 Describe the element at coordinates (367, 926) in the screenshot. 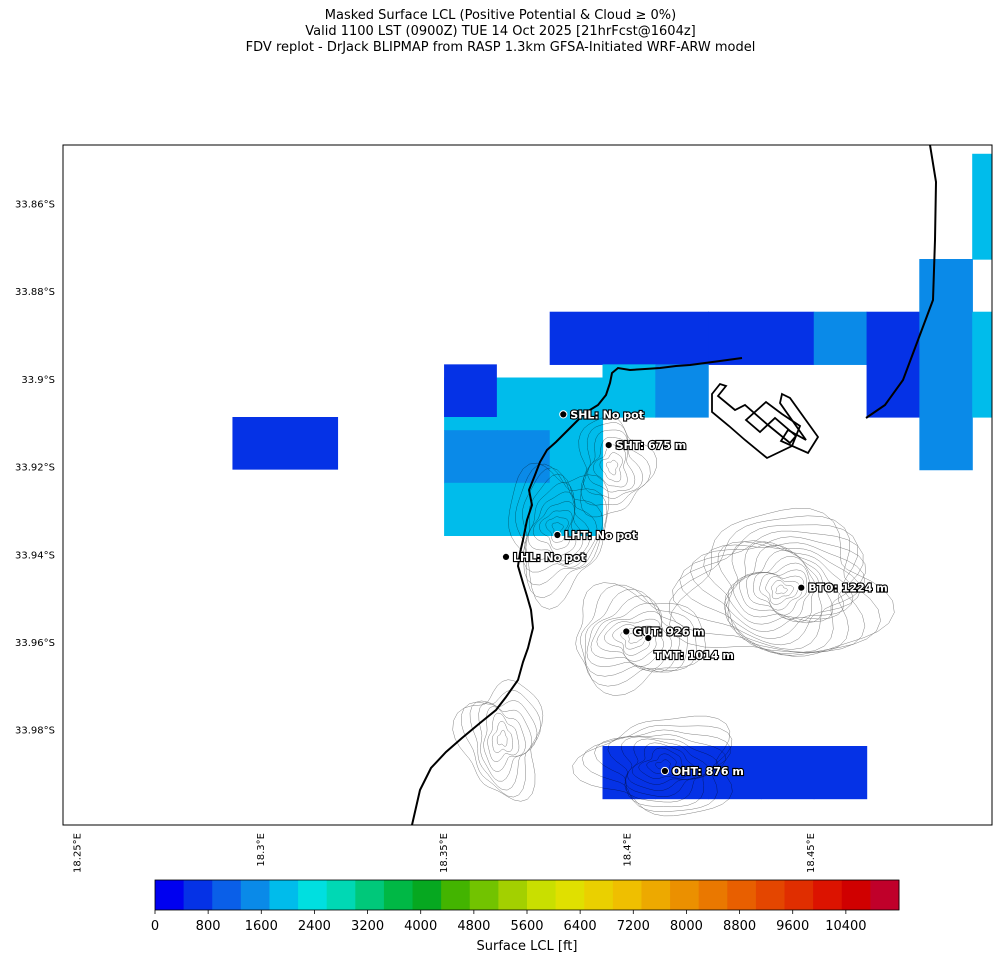

I see `colorbar-tick-label: 3200` at that location.